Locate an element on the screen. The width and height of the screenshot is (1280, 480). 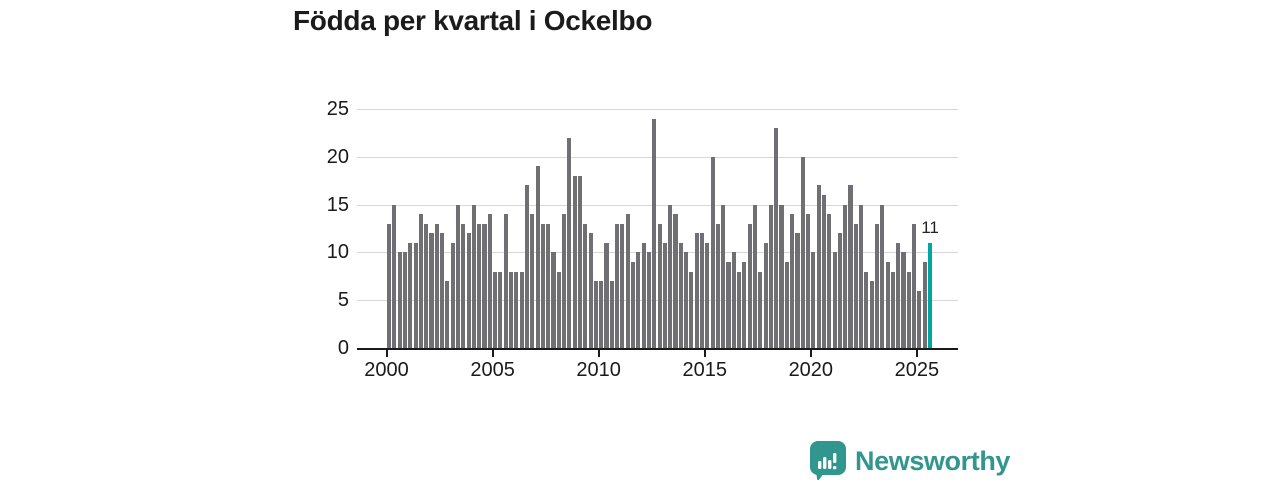
y-axis-tick-label: 0 is located at coordinates (343, 348).